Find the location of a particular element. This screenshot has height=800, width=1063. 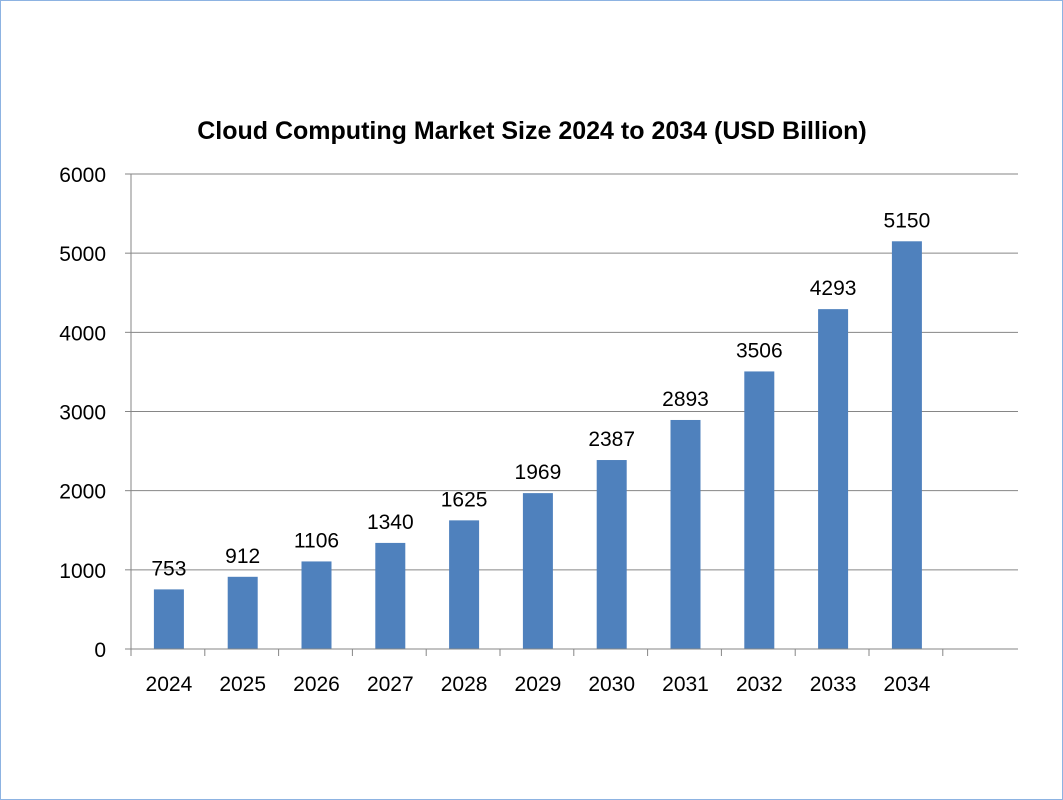

x-tick-label: 2029 is located at coordinates (538, 684).